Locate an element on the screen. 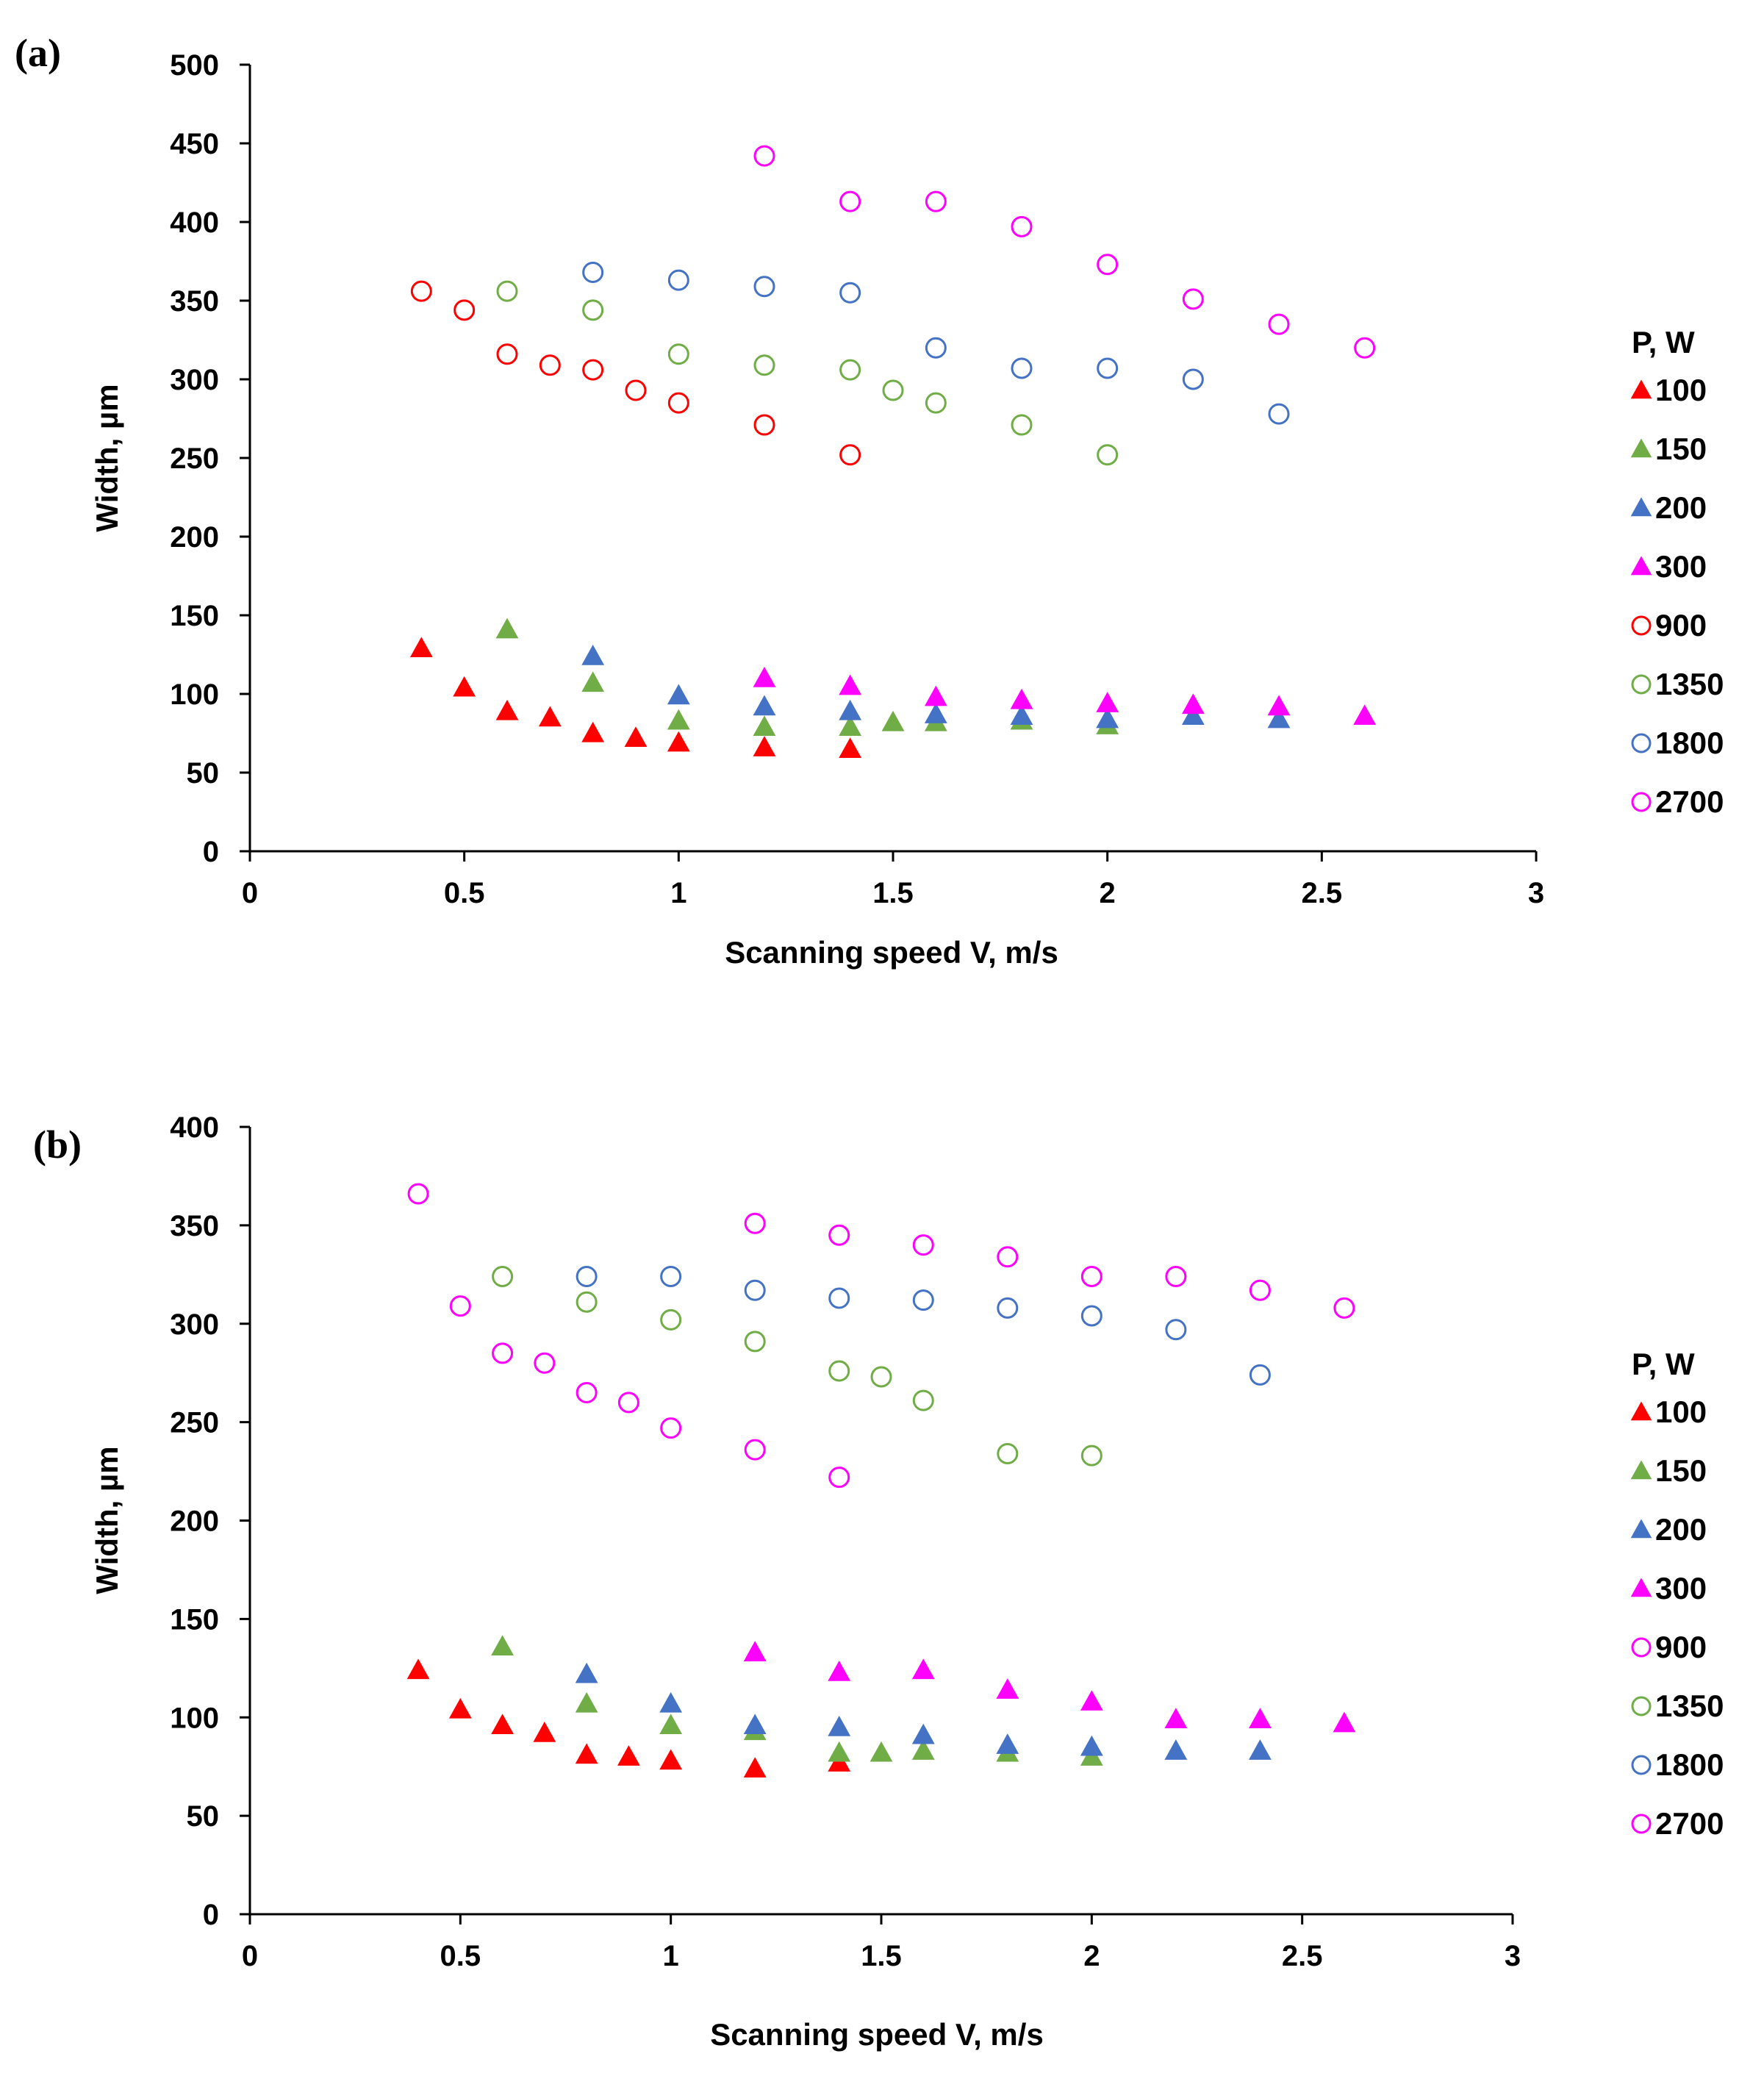  y-tick-label: 150 is located at coordinates (194, 1619).